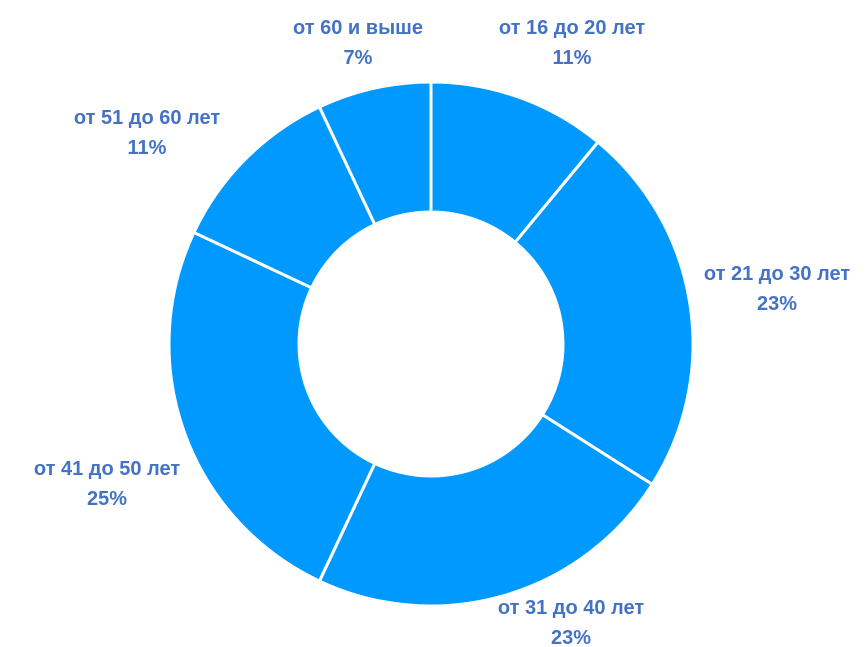  What do you see at coordinates (358, 28) in the screenshot?
I see `slice-category-label: от 60 и выше` at bounding box center [358, 28].